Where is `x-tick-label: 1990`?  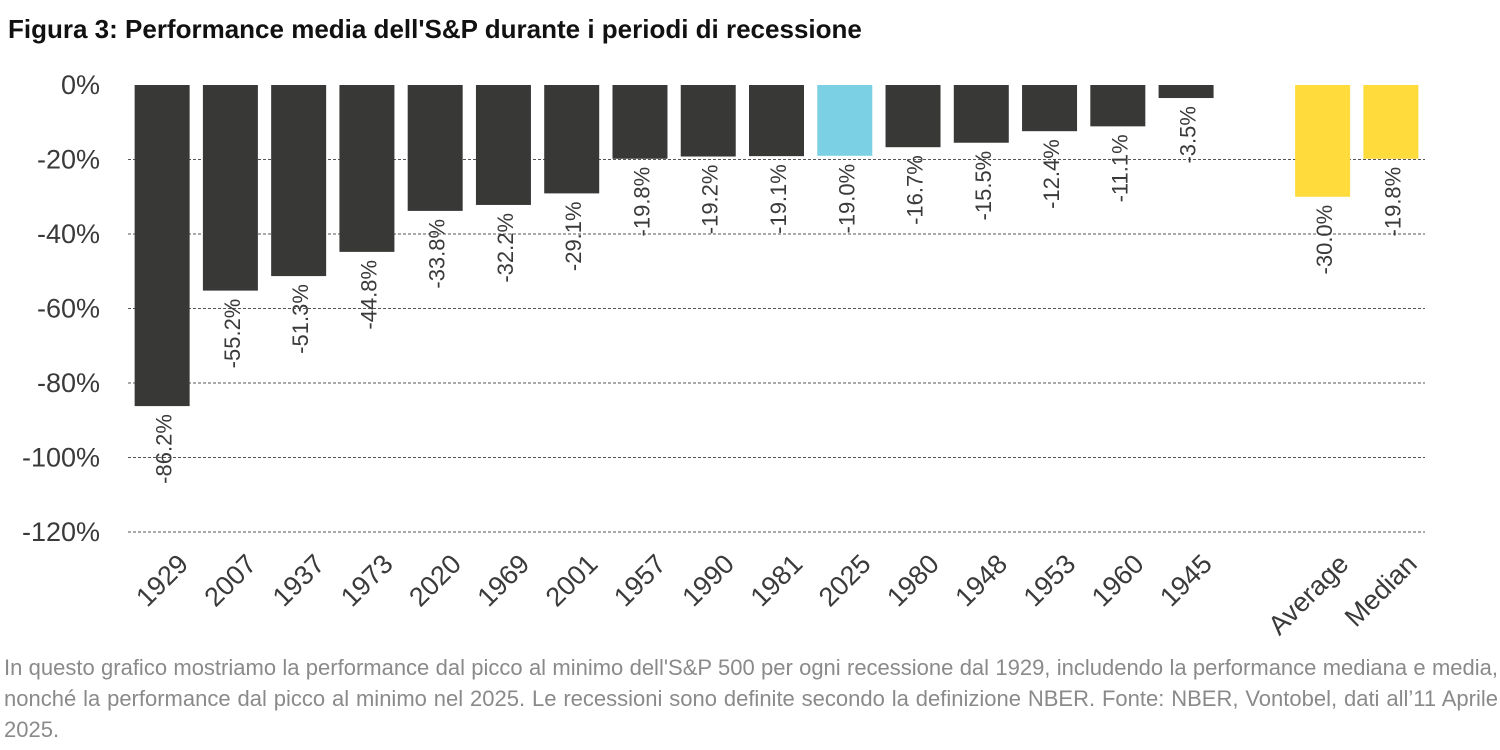 x-tick-label: 1990 is located at coordinates (708, 581).